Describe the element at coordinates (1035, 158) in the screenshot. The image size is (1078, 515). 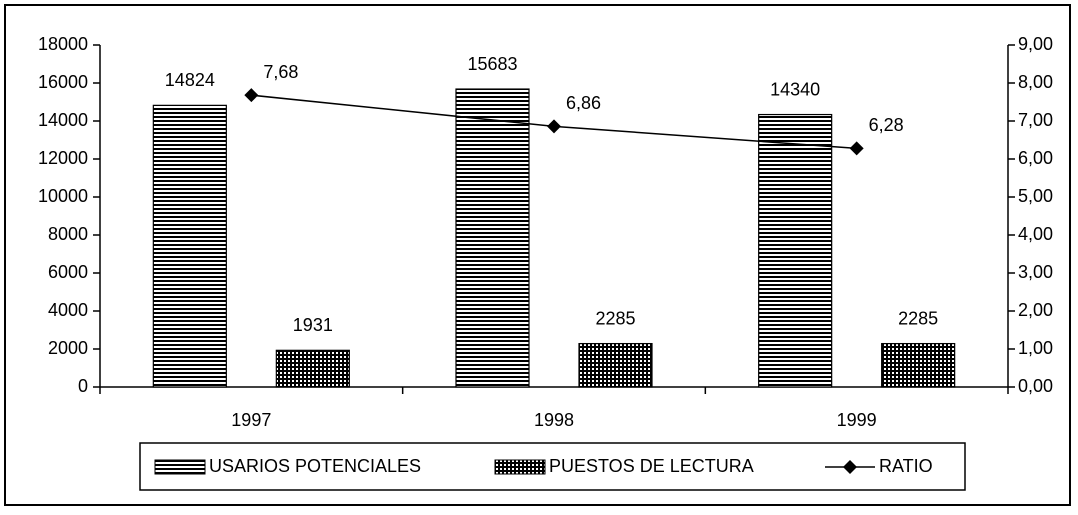
I see `y2-tick-label: 6,00` at that location.